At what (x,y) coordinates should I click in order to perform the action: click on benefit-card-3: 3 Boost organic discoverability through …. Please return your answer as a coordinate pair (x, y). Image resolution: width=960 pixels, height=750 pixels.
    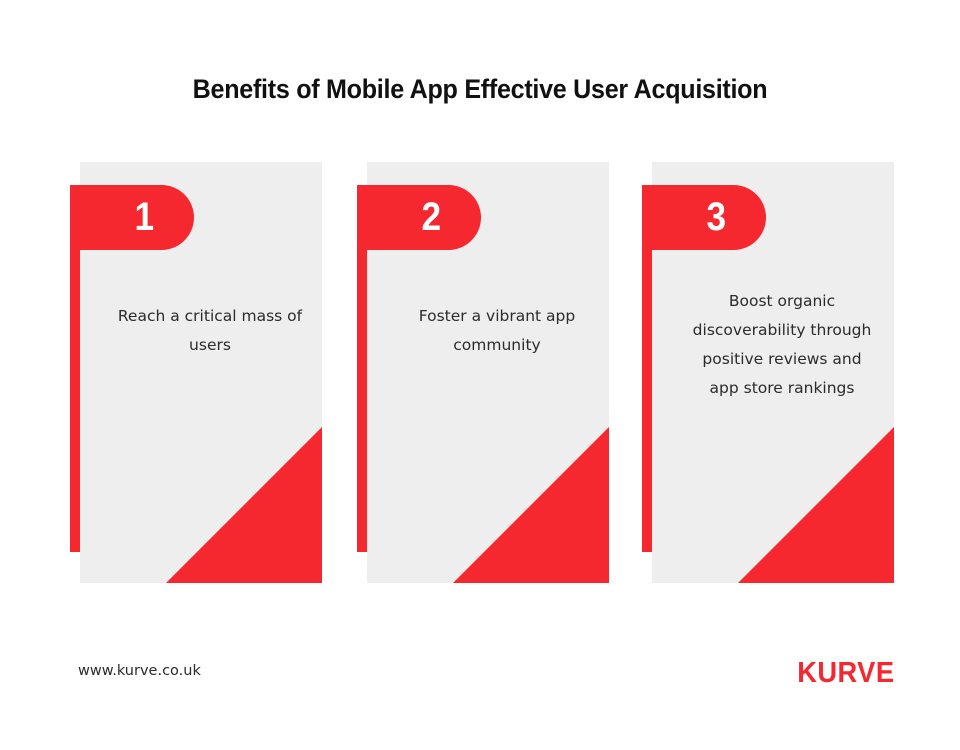
    Looking at the image, I should click on (768, 372).